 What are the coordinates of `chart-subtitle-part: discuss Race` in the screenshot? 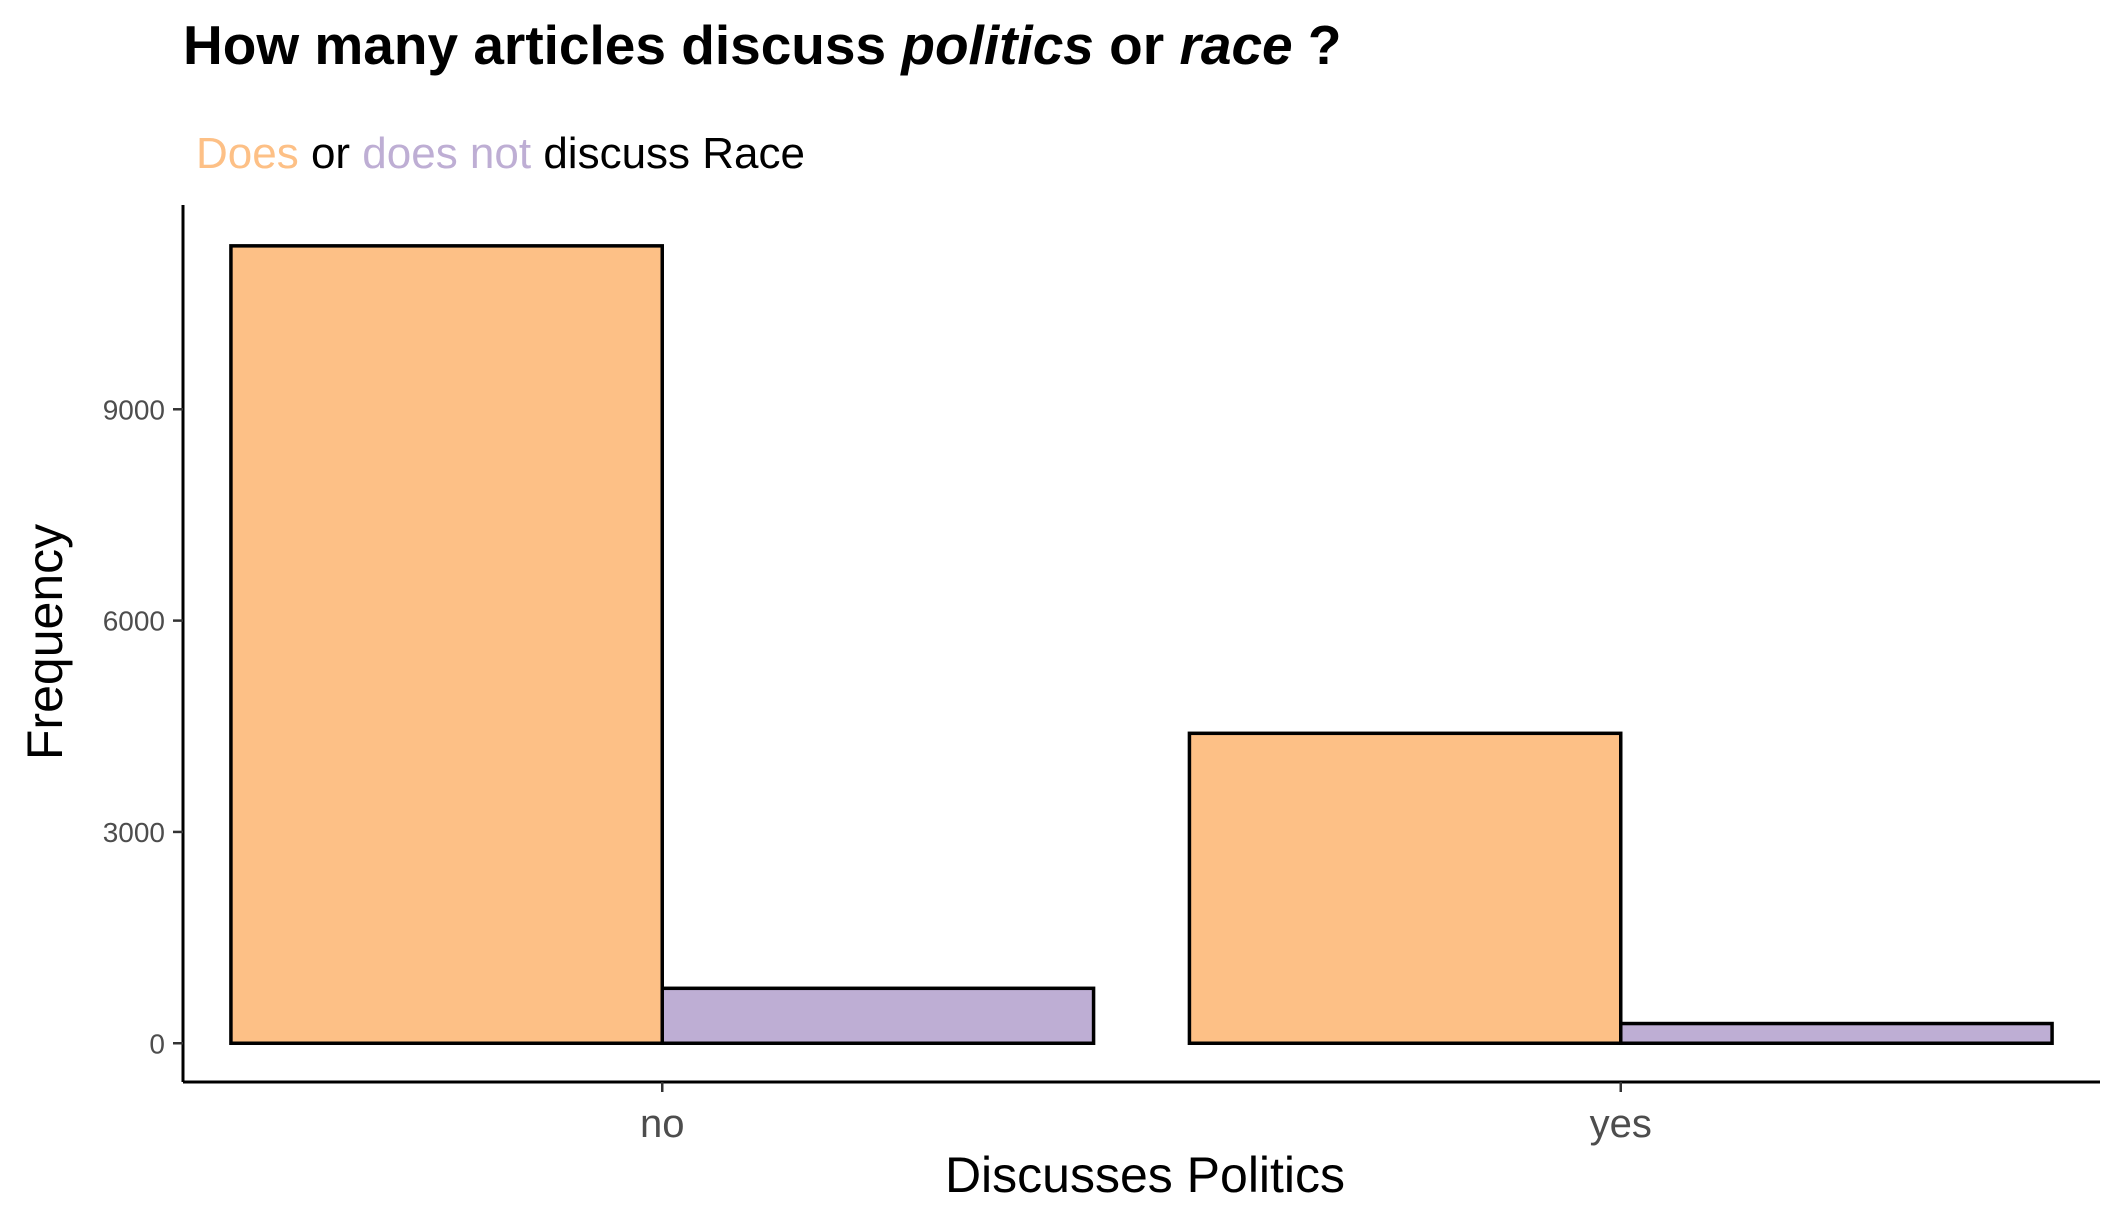 It's located at (668, 153).